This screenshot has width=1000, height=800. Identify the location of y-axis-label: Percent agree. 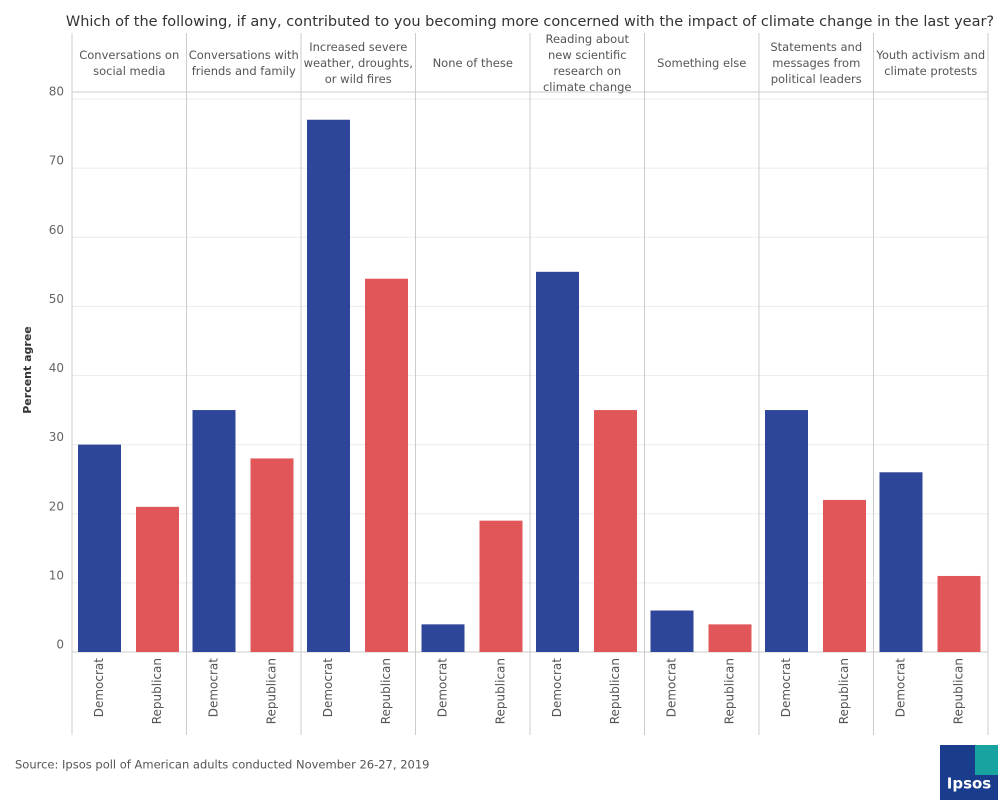
(27, 370).